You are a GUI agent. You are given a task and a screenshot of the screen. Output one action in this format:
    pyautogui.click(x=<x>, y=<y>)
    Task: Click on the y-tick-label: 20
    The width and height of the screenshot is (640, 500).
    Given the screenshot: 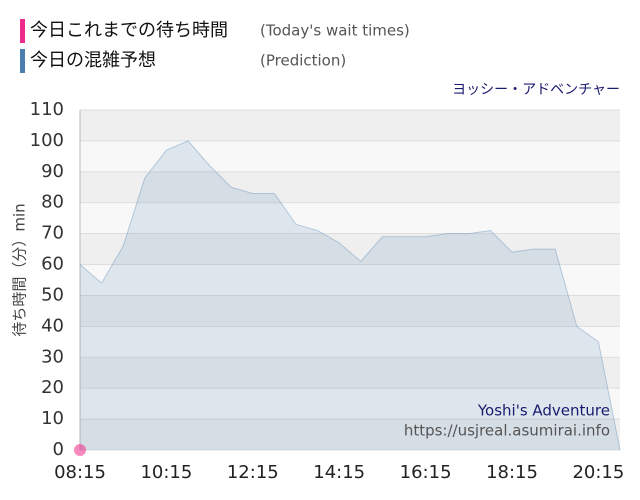 What is the action you would take?
    pyautogui.click(x=52, y=387)
    